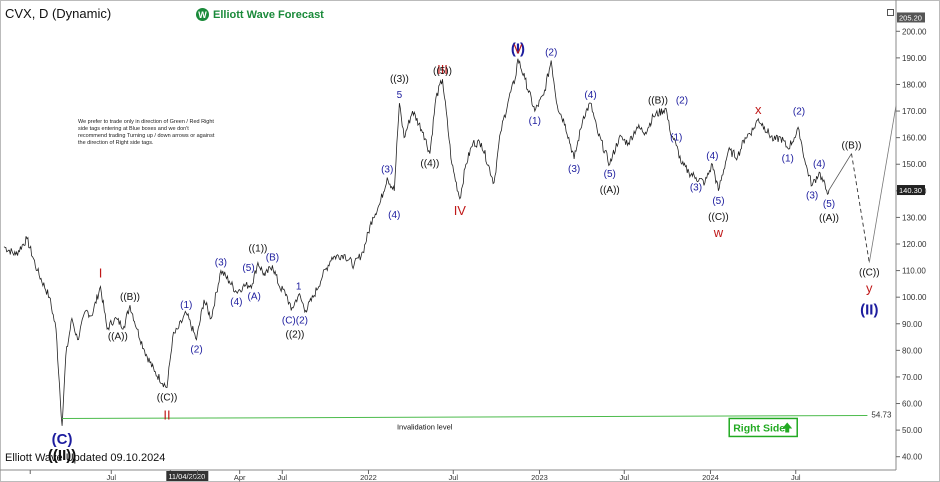 Image resolution: width=940 pixels, height=482 pixels. Describe the element at coordinates (912, 324) in the screenshot. I see `y-tick-label: 90.00` at that location.